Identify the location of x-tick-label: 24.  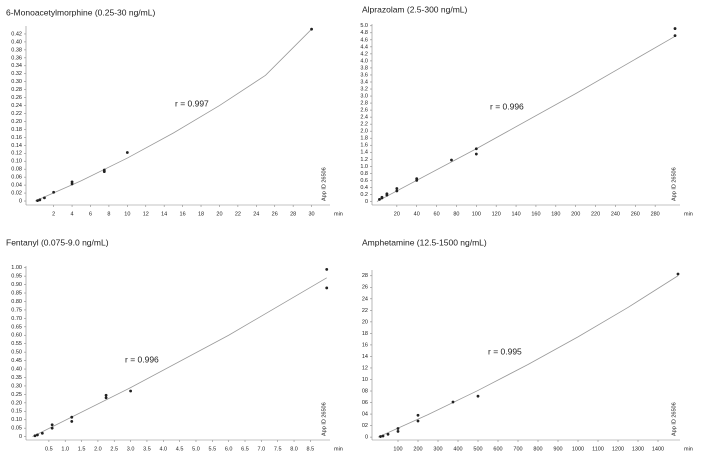
(256, 214).